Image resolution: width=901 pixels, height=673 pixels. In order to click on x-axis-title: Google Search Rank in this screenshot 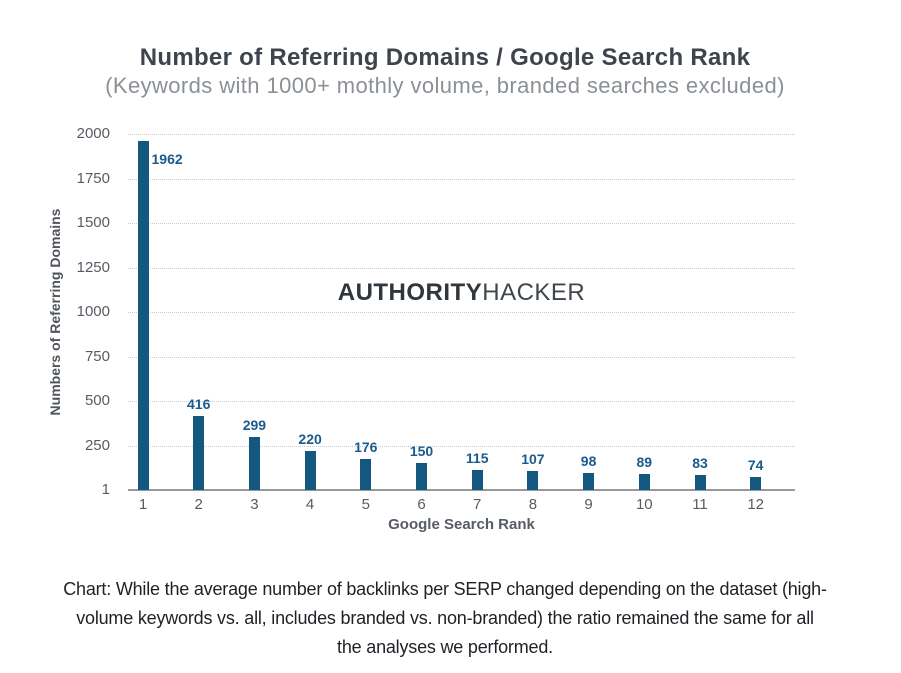, I will do `click(461, 524)`.